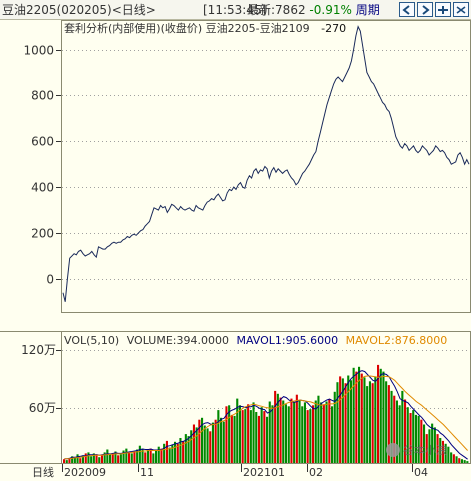  Describe the element at coordinates (443, 9) in the screenshot. I see `nav-zoom-icon` at that location.